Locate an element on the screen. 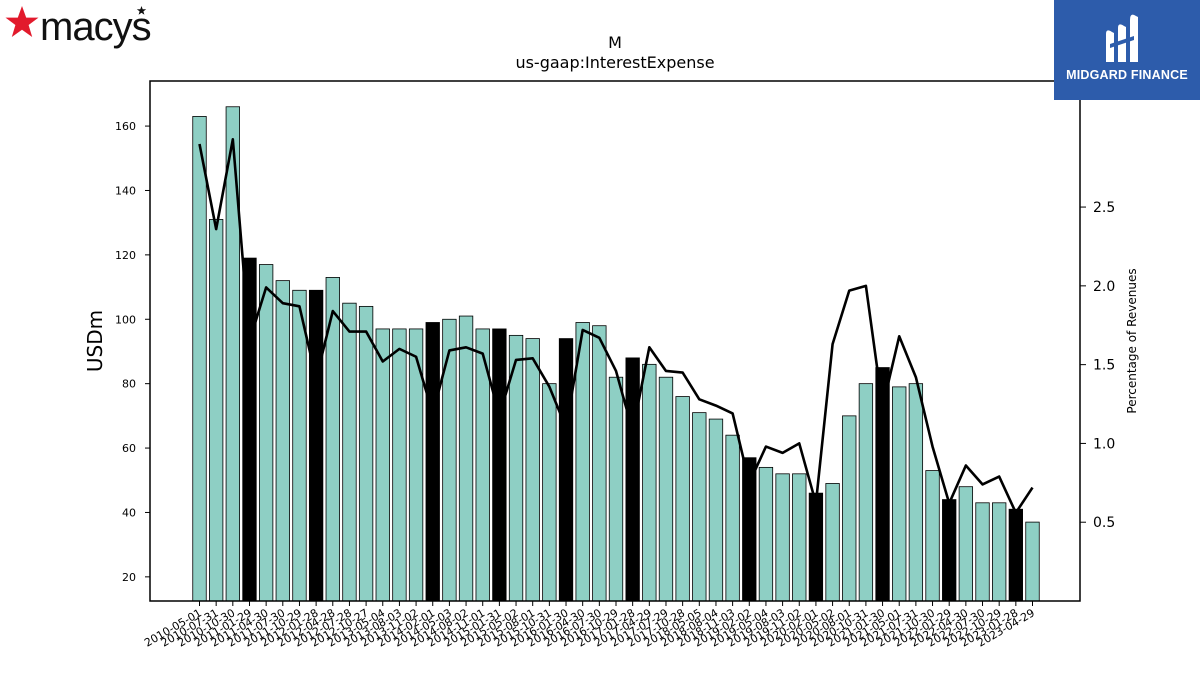 Image resolution: width=1200 pixels, height=675 pixels. small-star-icon is located at coordinates (141, 10).